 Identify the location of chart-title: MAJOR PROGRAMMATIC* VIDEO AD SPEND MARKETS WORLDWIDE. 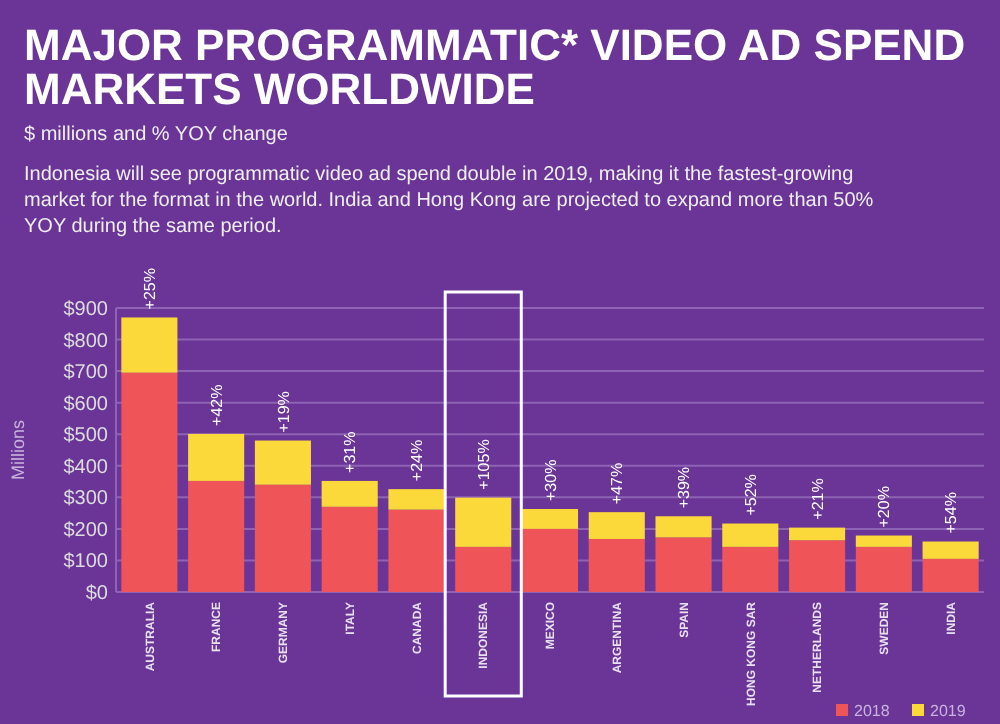
(495, 67).